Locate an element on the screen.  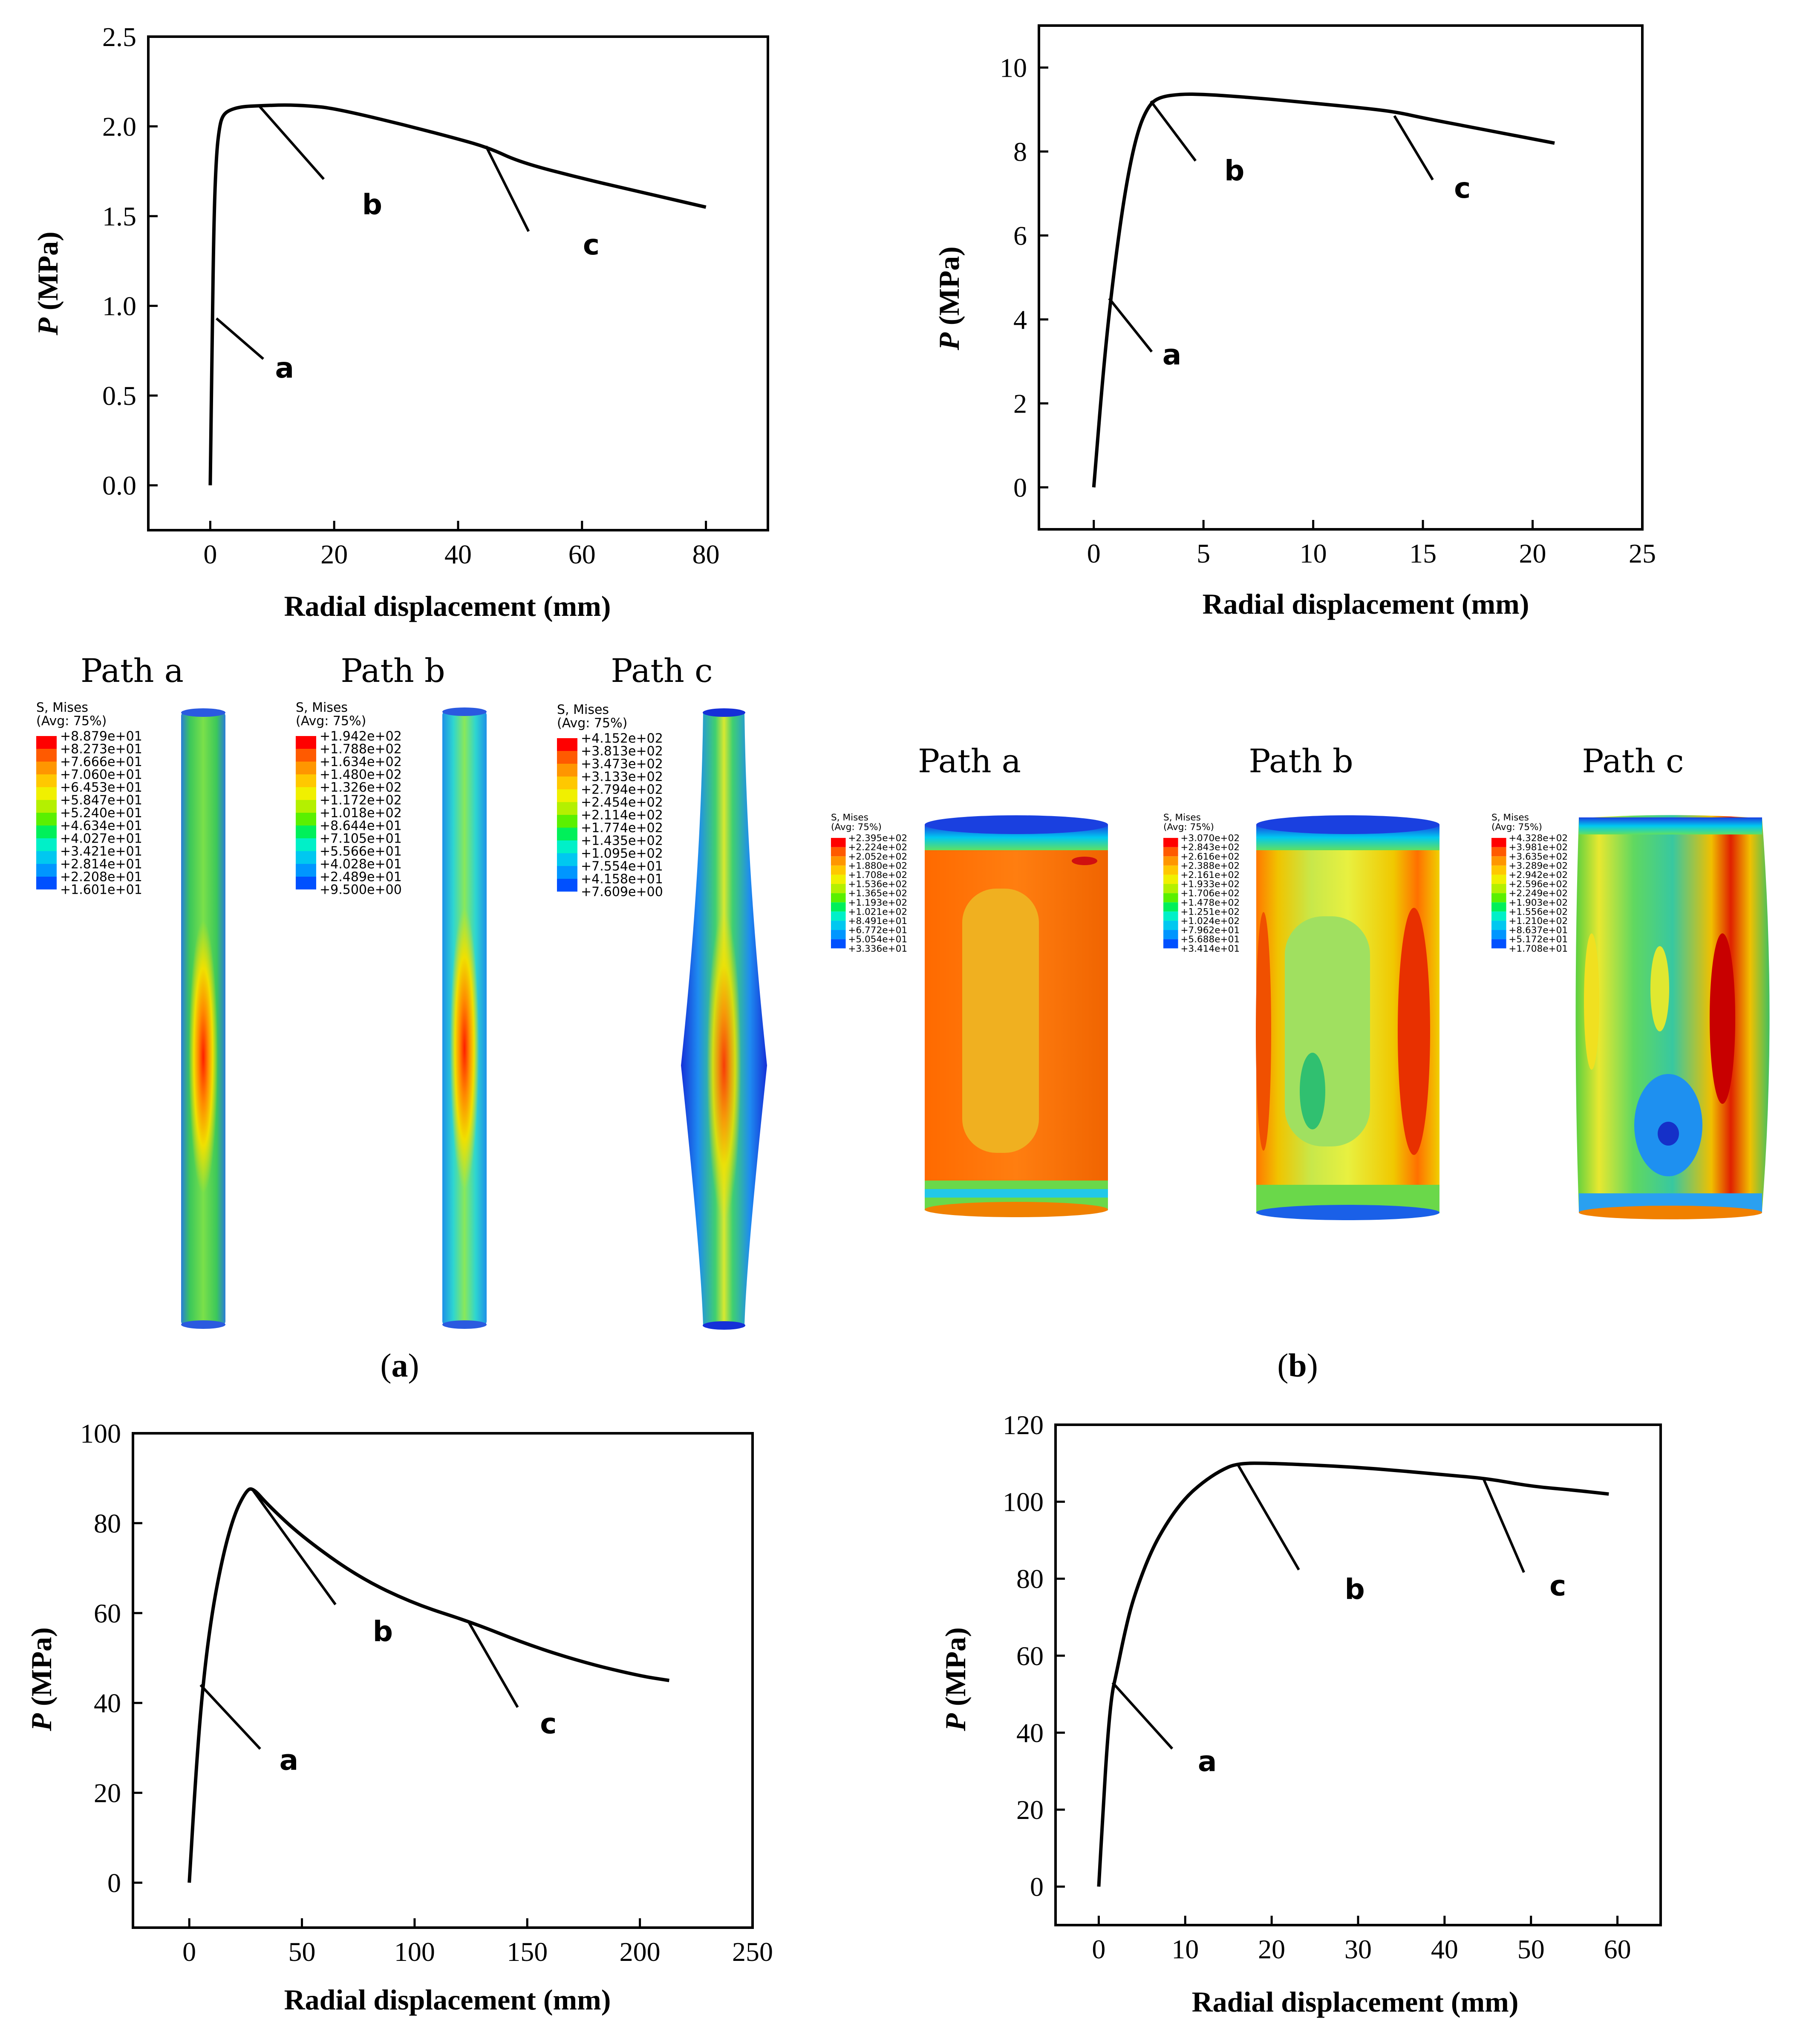
legend-value: +1.774e+02 is located at coordinates (622, 828).